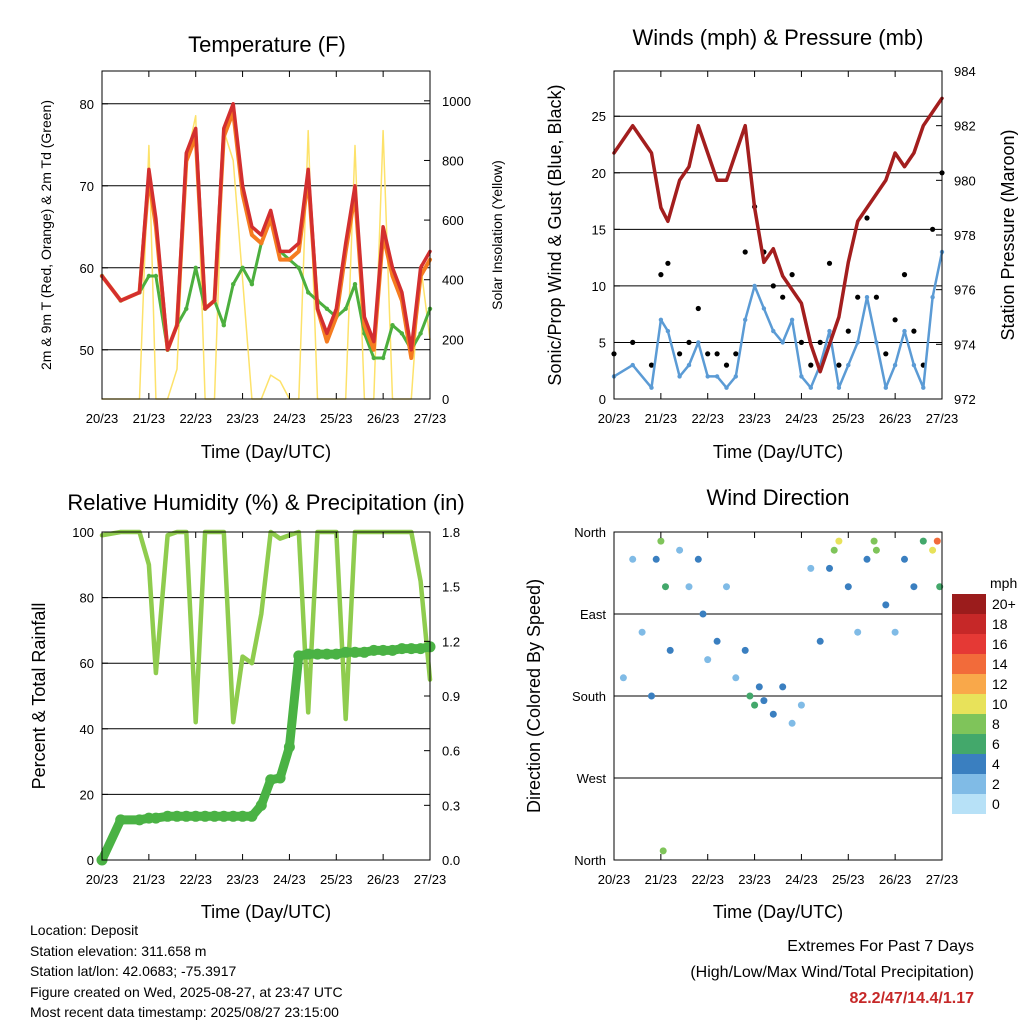  What do you see at coordinates (451, 641) in the screenshot?
I see `y2-tick-label: 1.2` at bounding box center [451, 641].